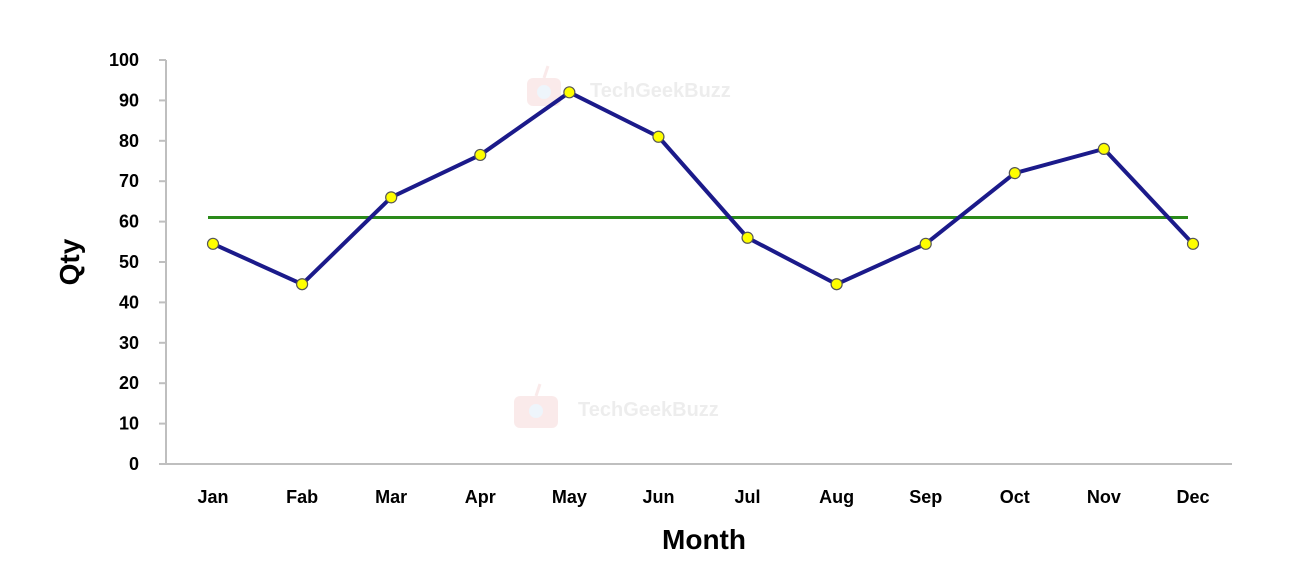  Describe the element at coordinates (129, 262) in the screenshot. I see `y-tick-label: 50` at that location.